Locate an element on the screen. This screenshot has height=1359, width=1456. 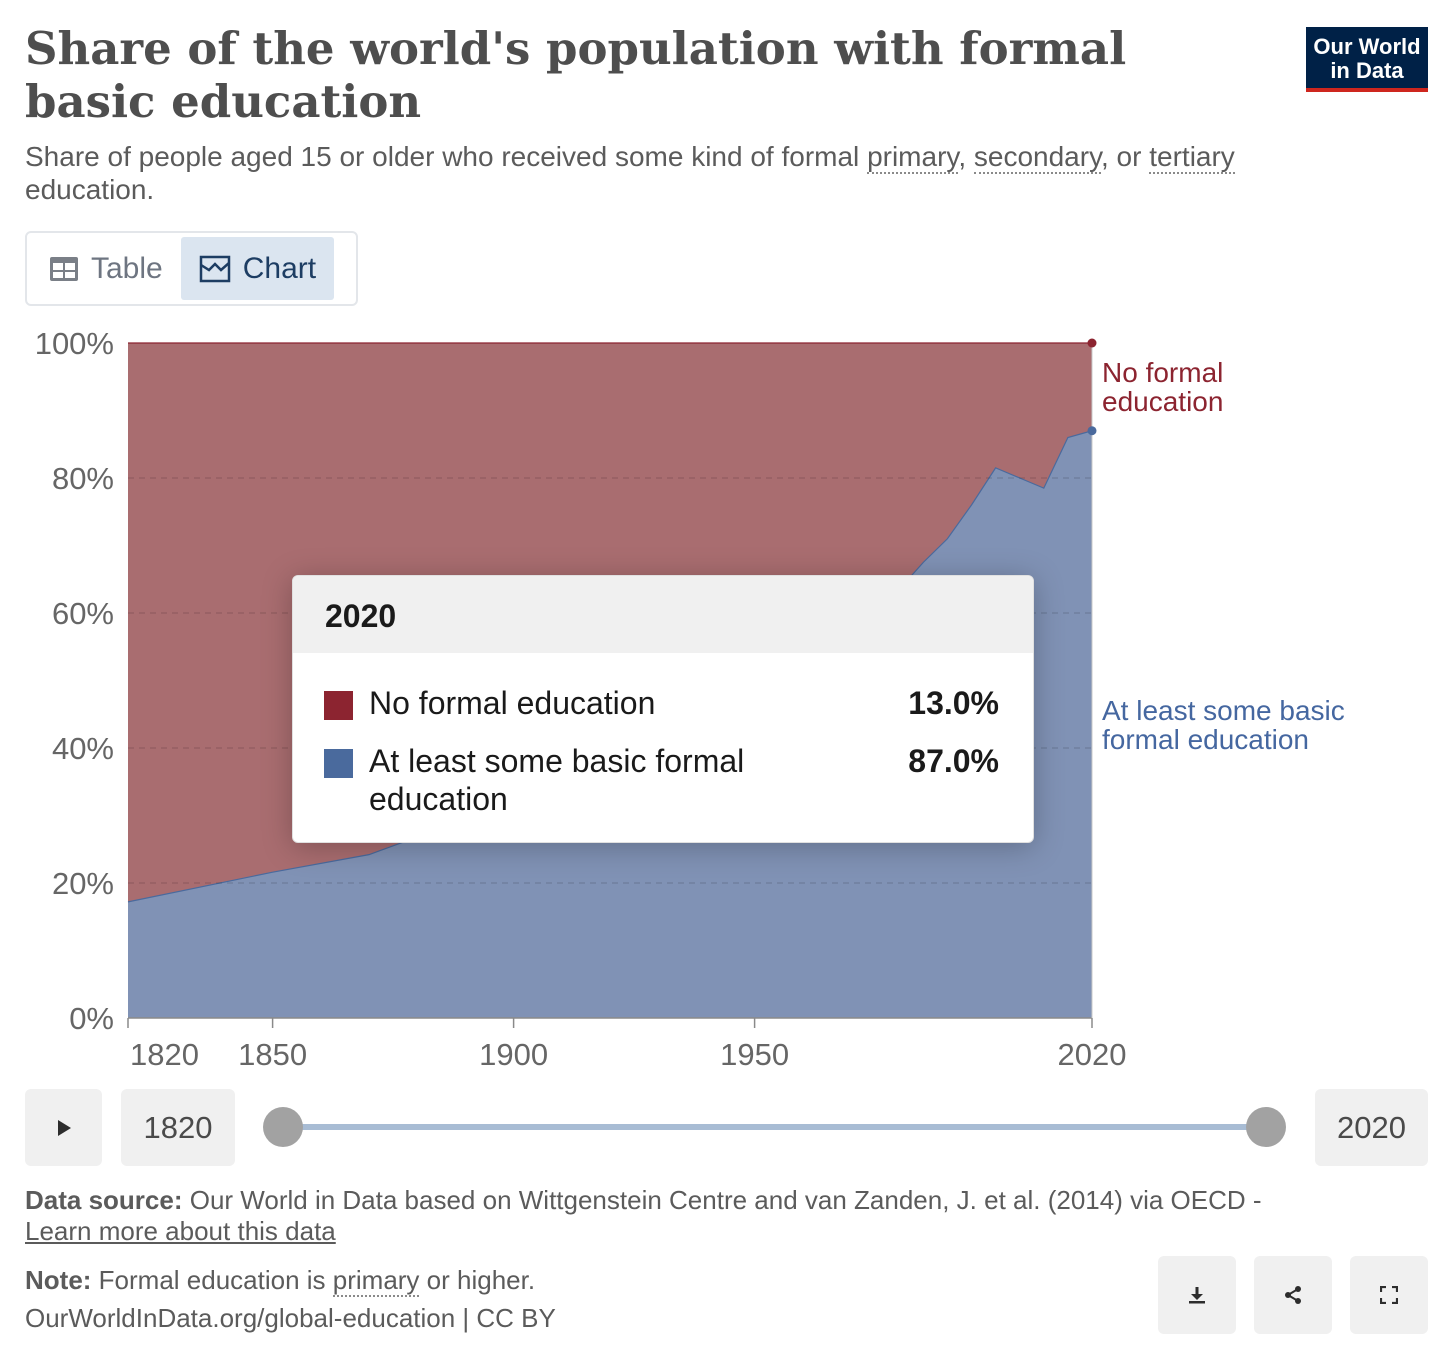
tooltip-value: 87.0% is located at coordinates (953, 761).